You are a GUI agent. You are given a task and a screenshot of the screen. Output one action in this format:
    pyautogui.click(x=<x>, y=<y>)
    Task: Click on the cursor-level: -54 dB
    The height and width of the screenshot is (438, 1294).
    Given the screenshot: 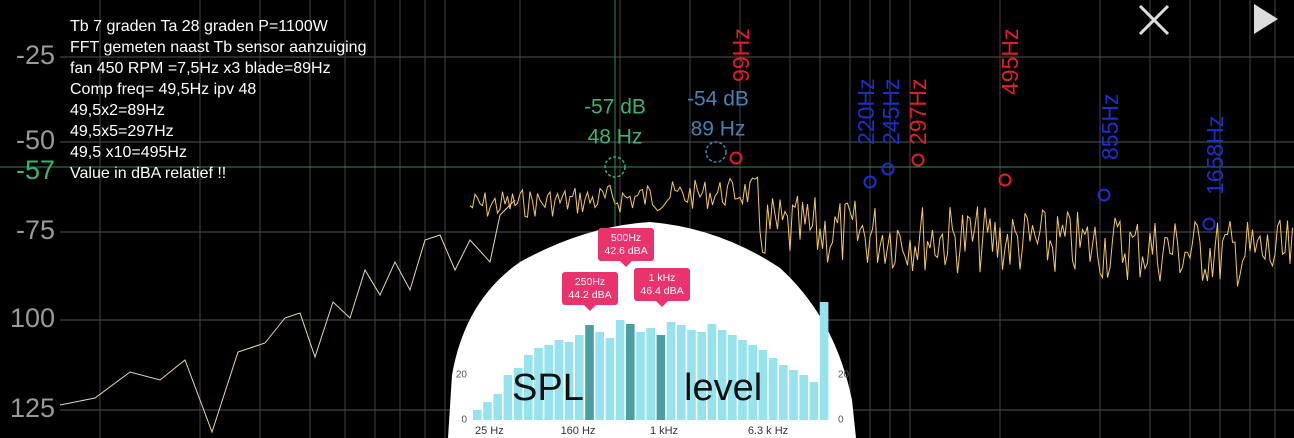 What is the action you would take?
    pyautogui.click(x=718, y=99)
    